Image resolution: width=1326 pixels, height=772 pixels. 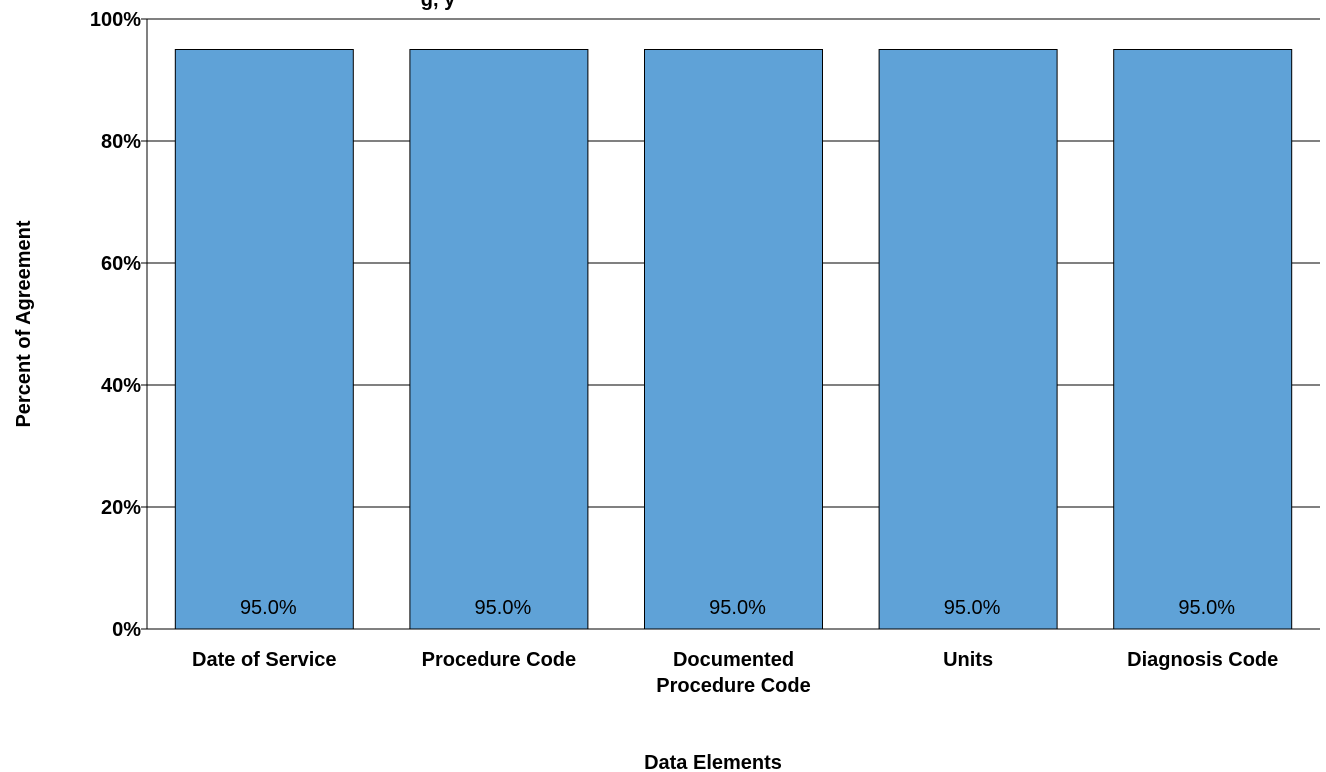 What do you see at coordinates (121, 508) in the screenshot?
I see `y-tick-label: 20%` at bounding box center [121, 508].